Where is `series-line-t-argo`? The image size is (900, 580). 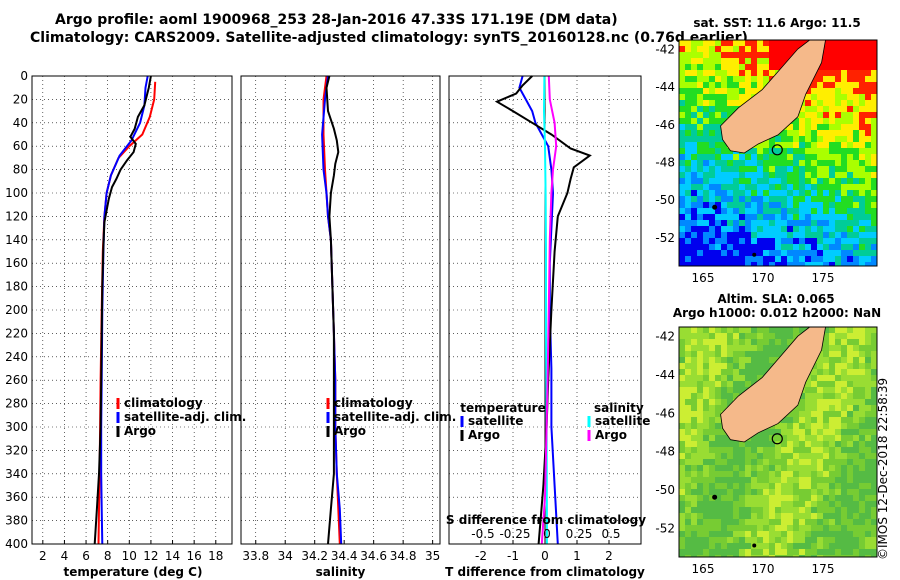
series-line-t-argo is located at coordinates (543, 310).